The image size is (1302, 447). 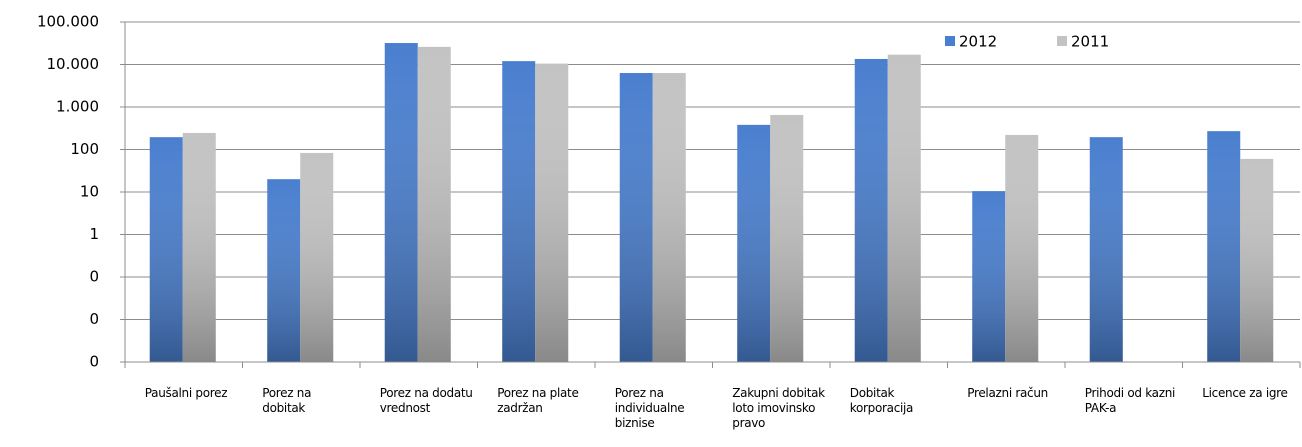 I want to click on x-tick-label: Porez na dodatu vrednost, so click(x=426, y=400).